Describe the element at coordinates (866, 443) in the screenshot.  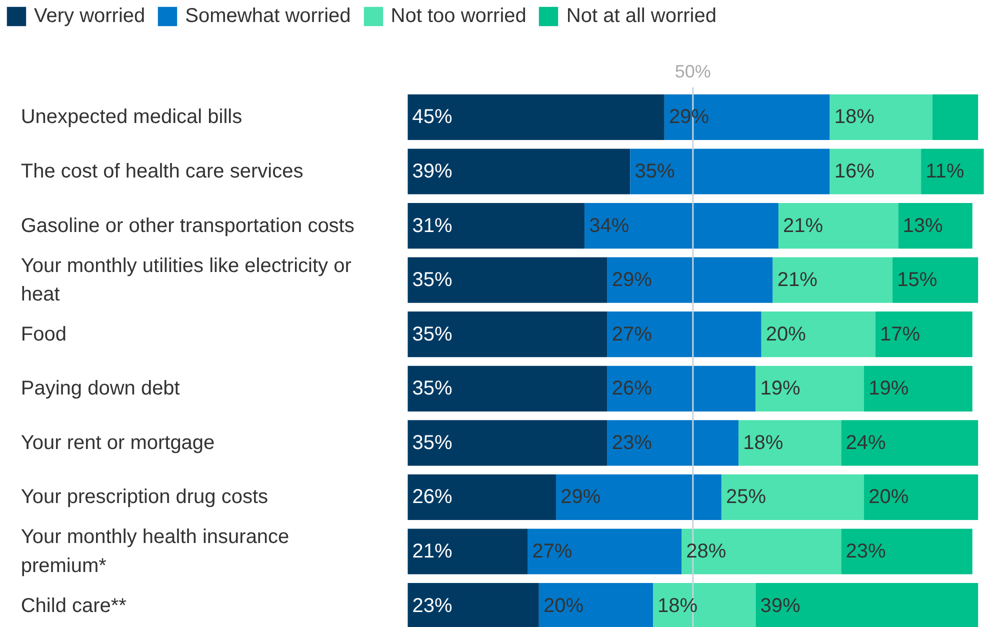
I see `data-label: 24%` at that location.